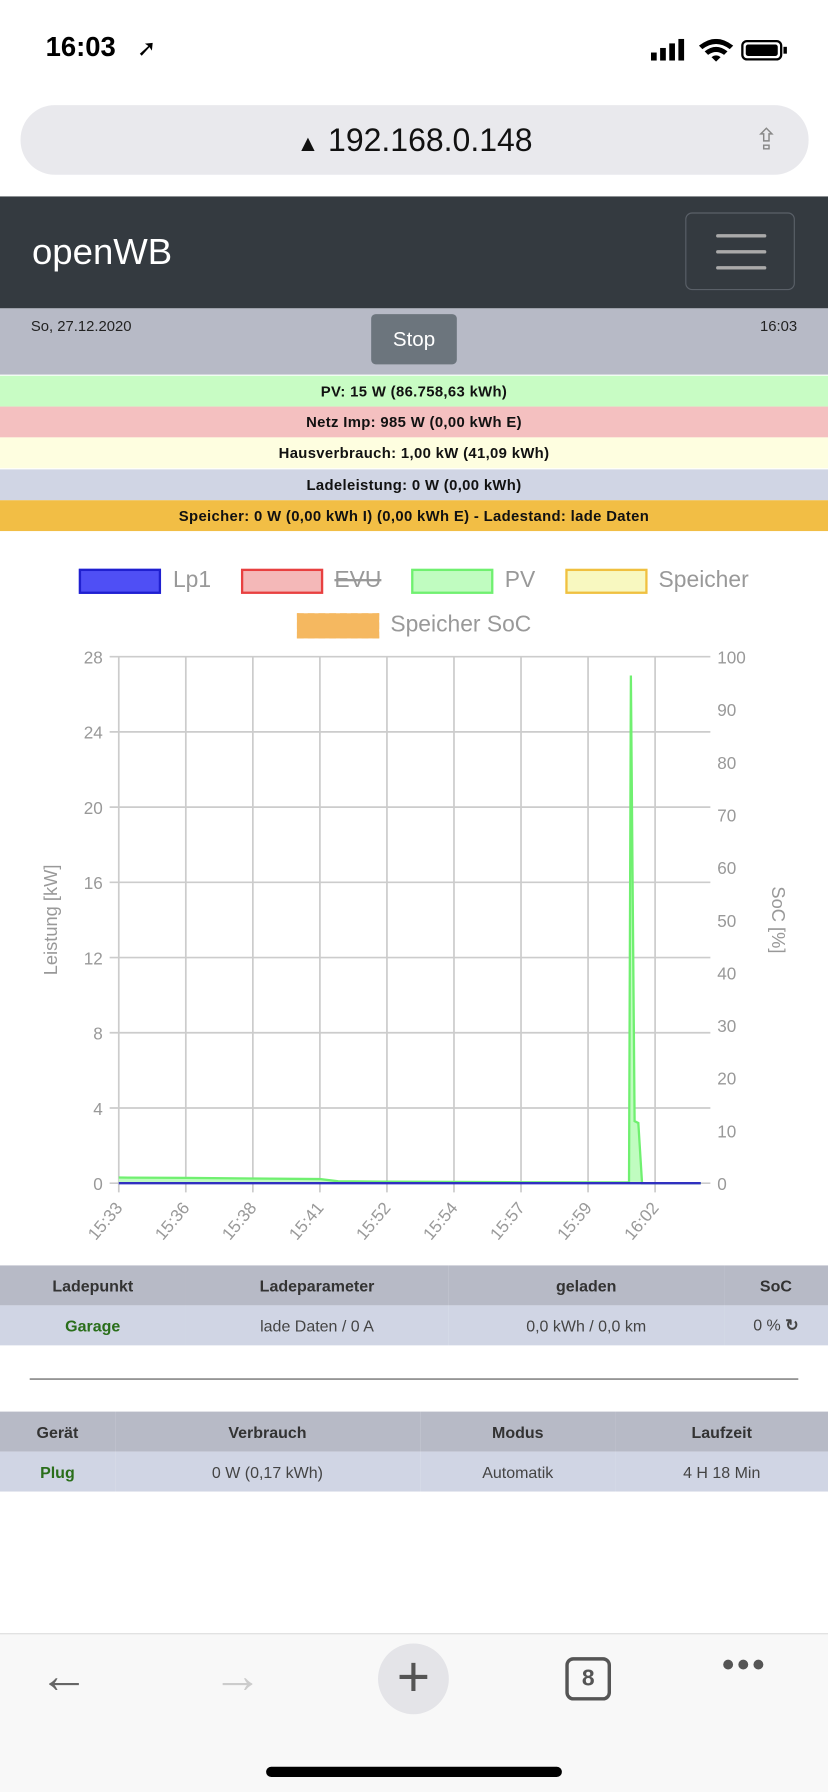 The image size is (828, 1792). I want to click on menu-toggle-button, so click(740, 251).